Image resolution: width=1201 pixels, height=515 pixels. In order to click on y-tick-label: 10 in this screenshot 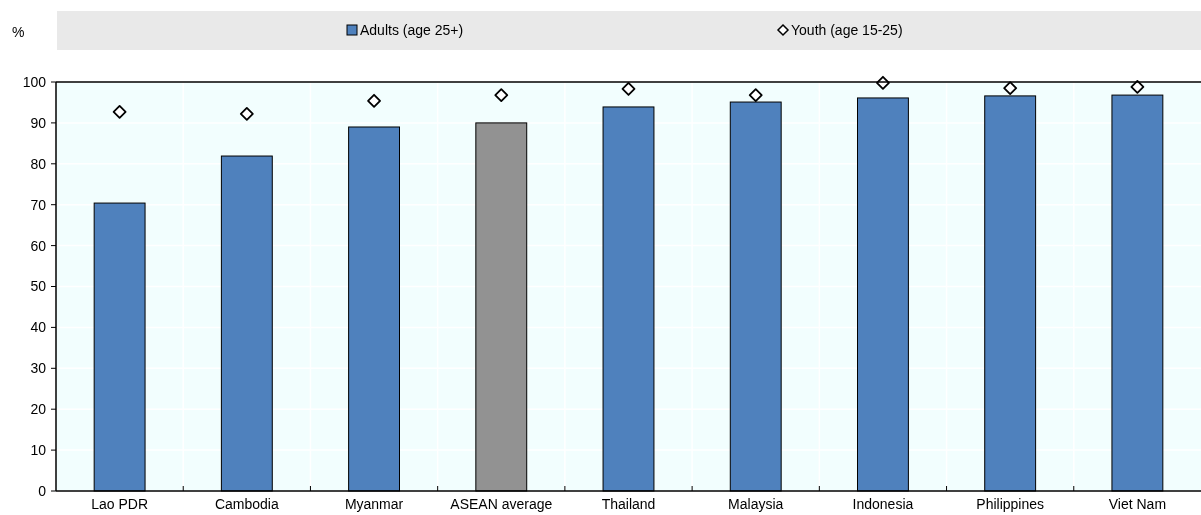, I will do `click(38, 450)`.